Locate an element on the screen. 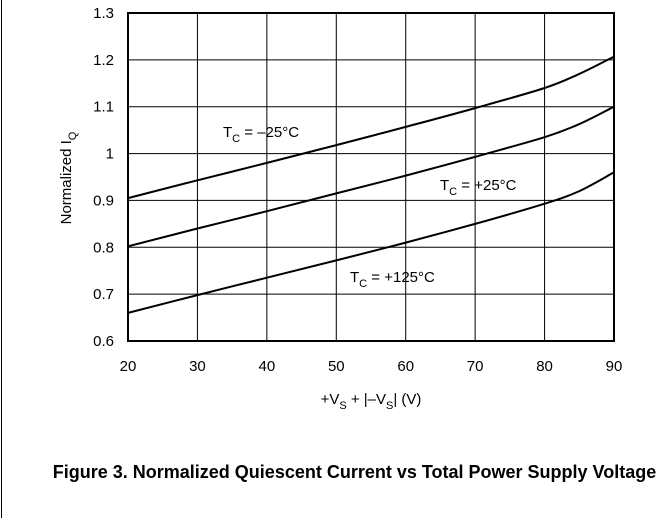  page-left-border is located at coordinates (1, 259).